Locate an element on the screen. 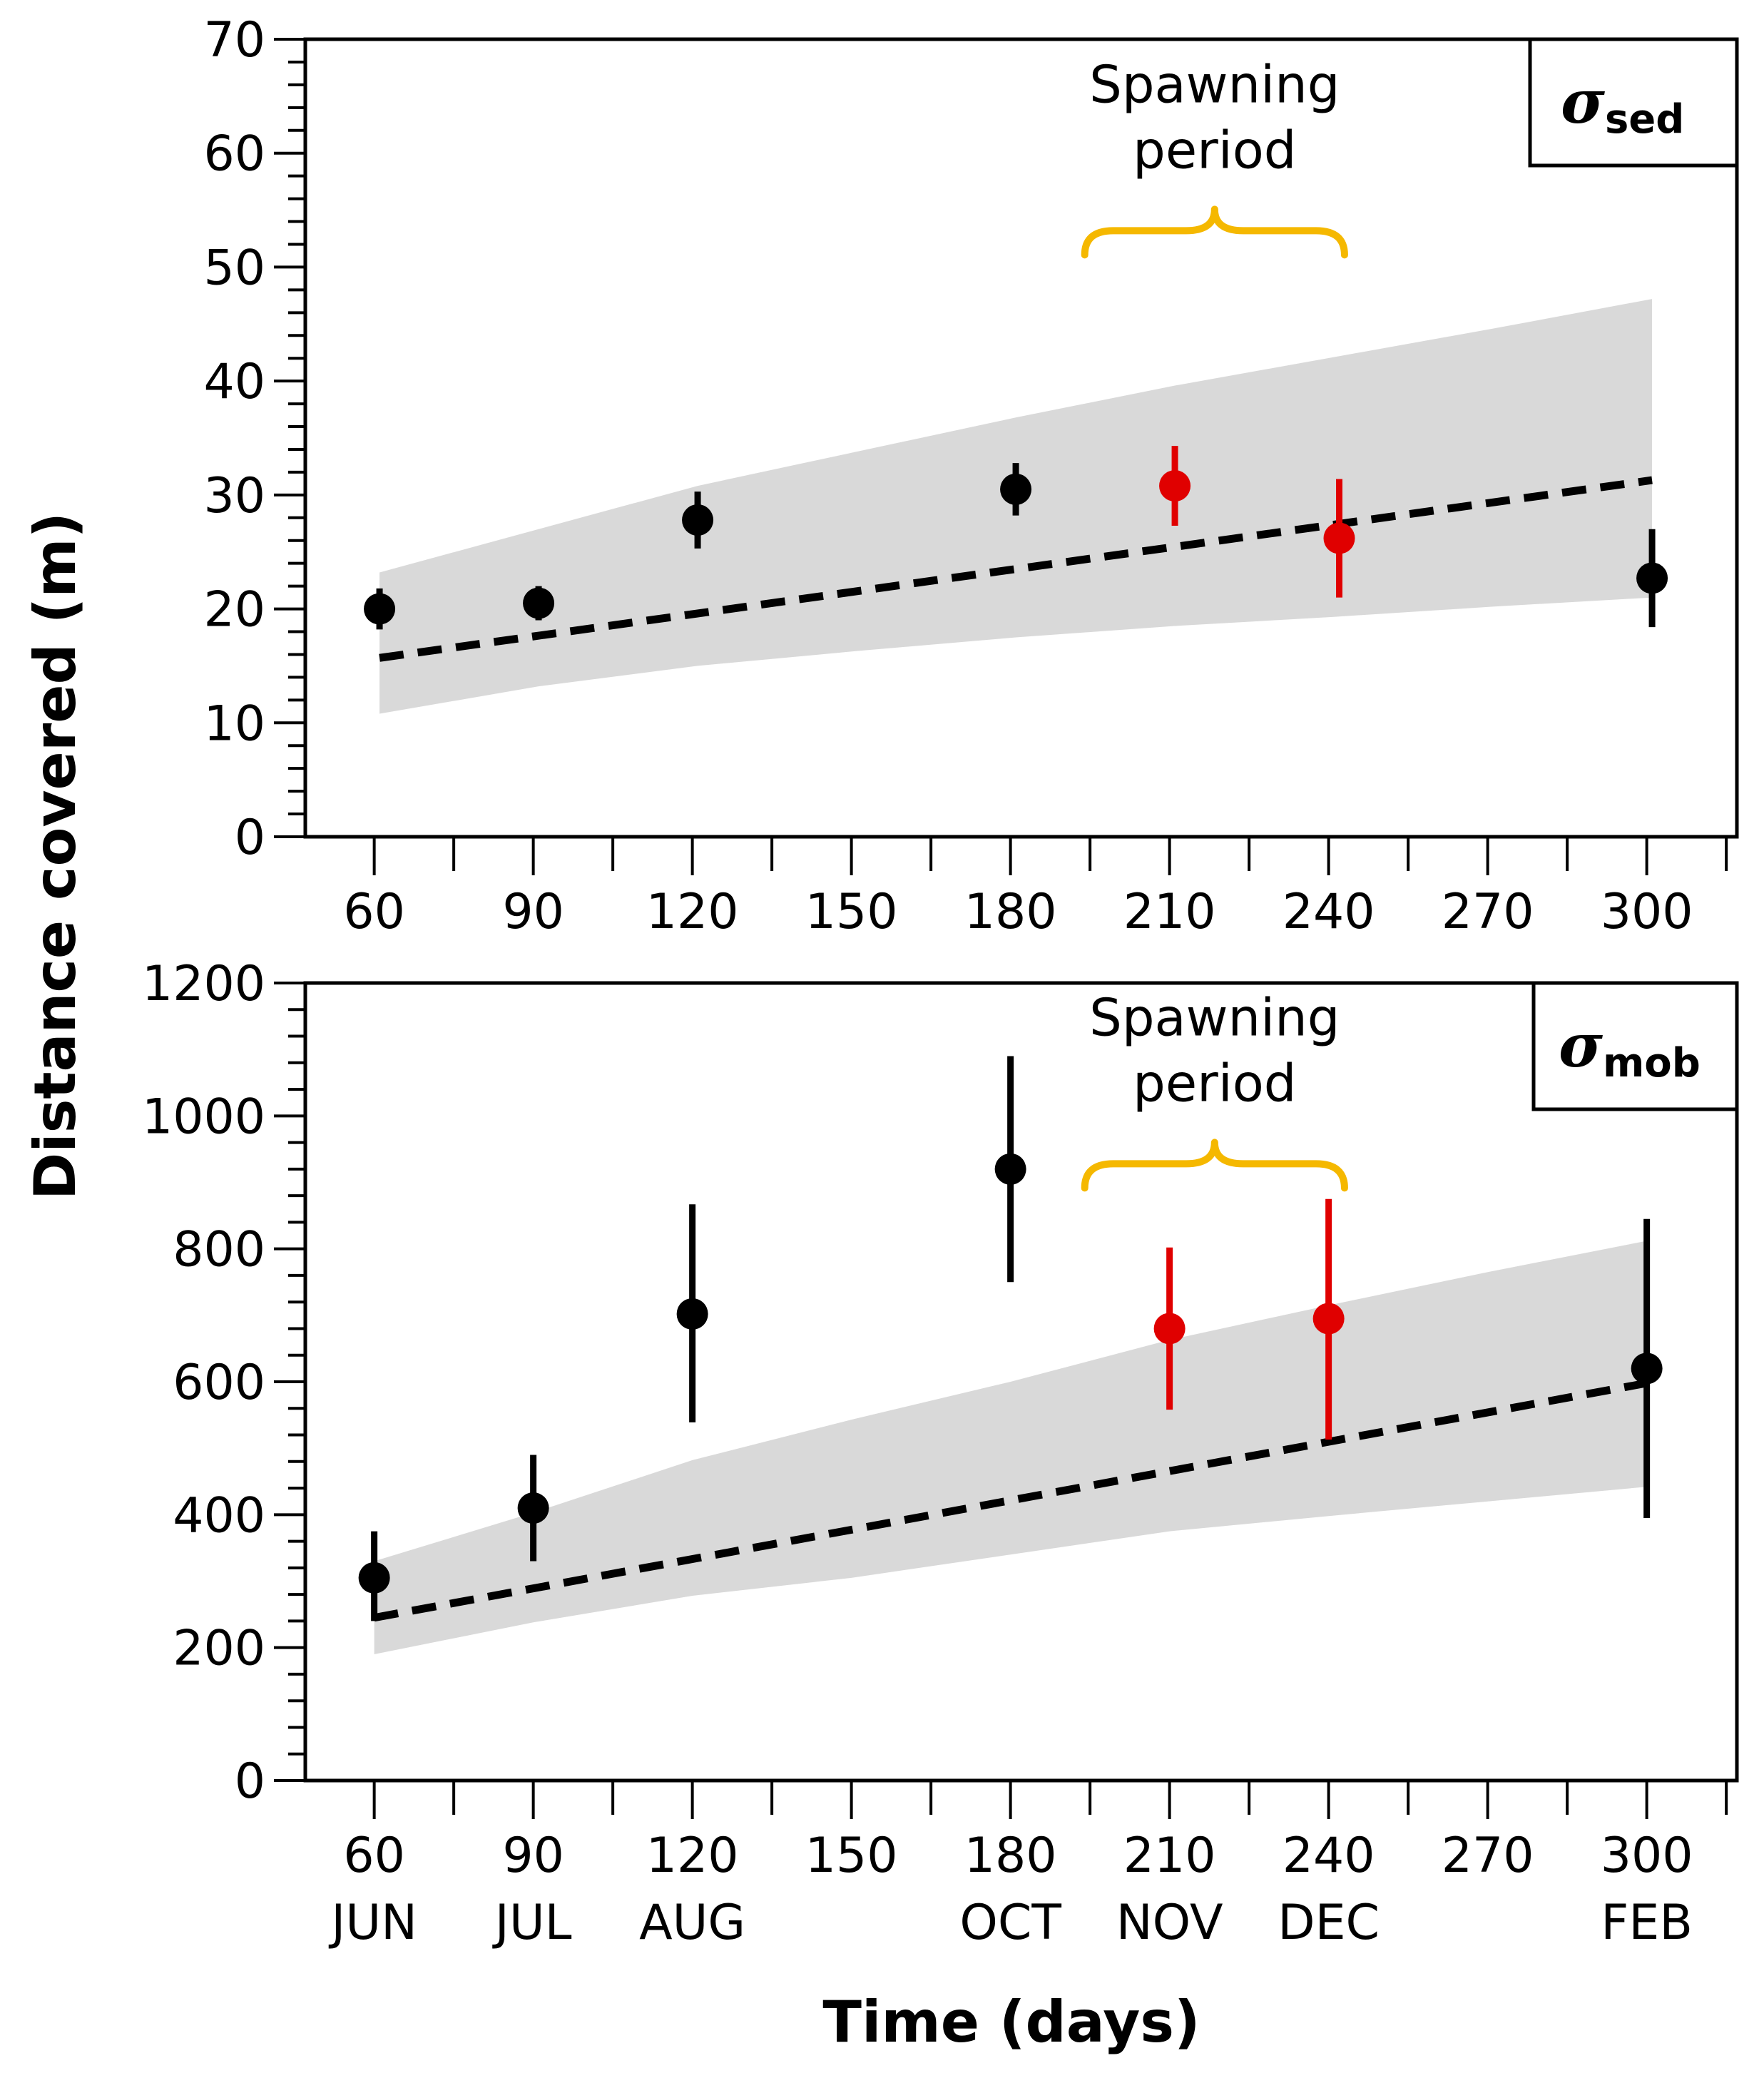 The image size is (1764, 2083). spawning-bracket-bottom is located at coordinates (1215, 1165).